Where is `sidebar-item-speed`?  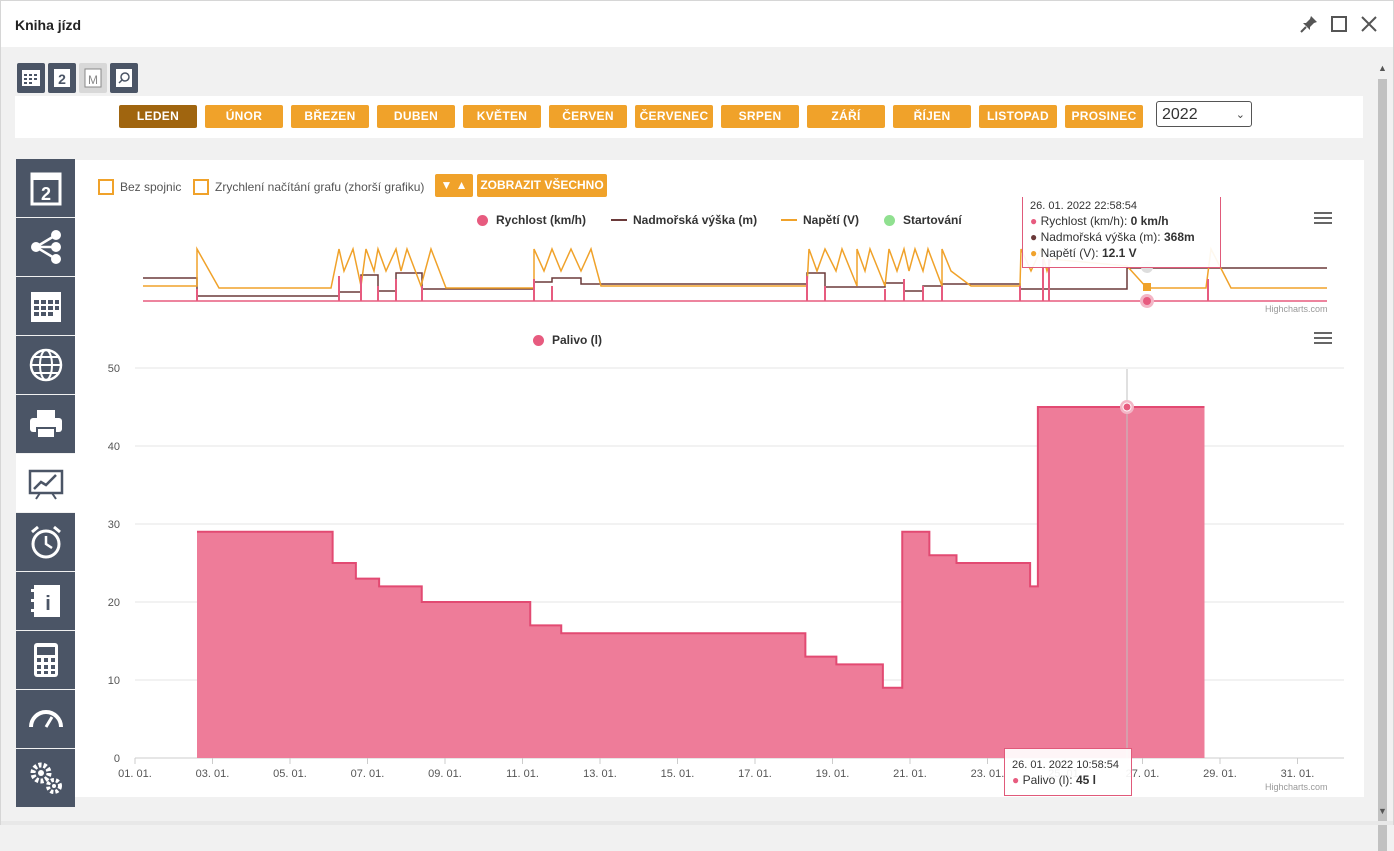 sidebar-item-speed is located at coordinates (45, 719).